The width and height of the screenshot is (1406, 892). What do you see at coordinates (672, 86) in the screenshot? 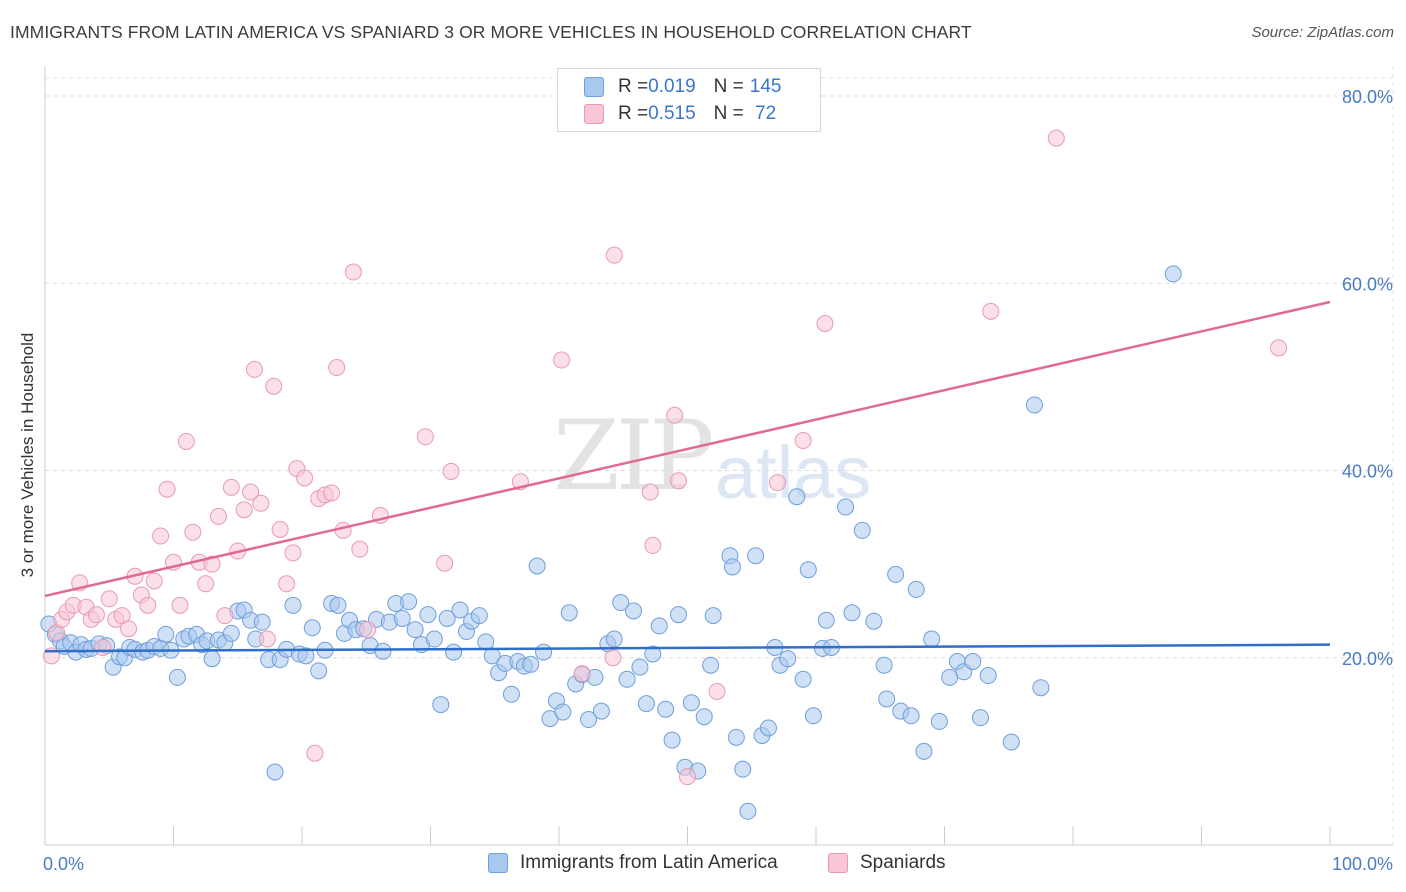
I see `legend-r-value: 0.019` at bounding box center [672, 86].